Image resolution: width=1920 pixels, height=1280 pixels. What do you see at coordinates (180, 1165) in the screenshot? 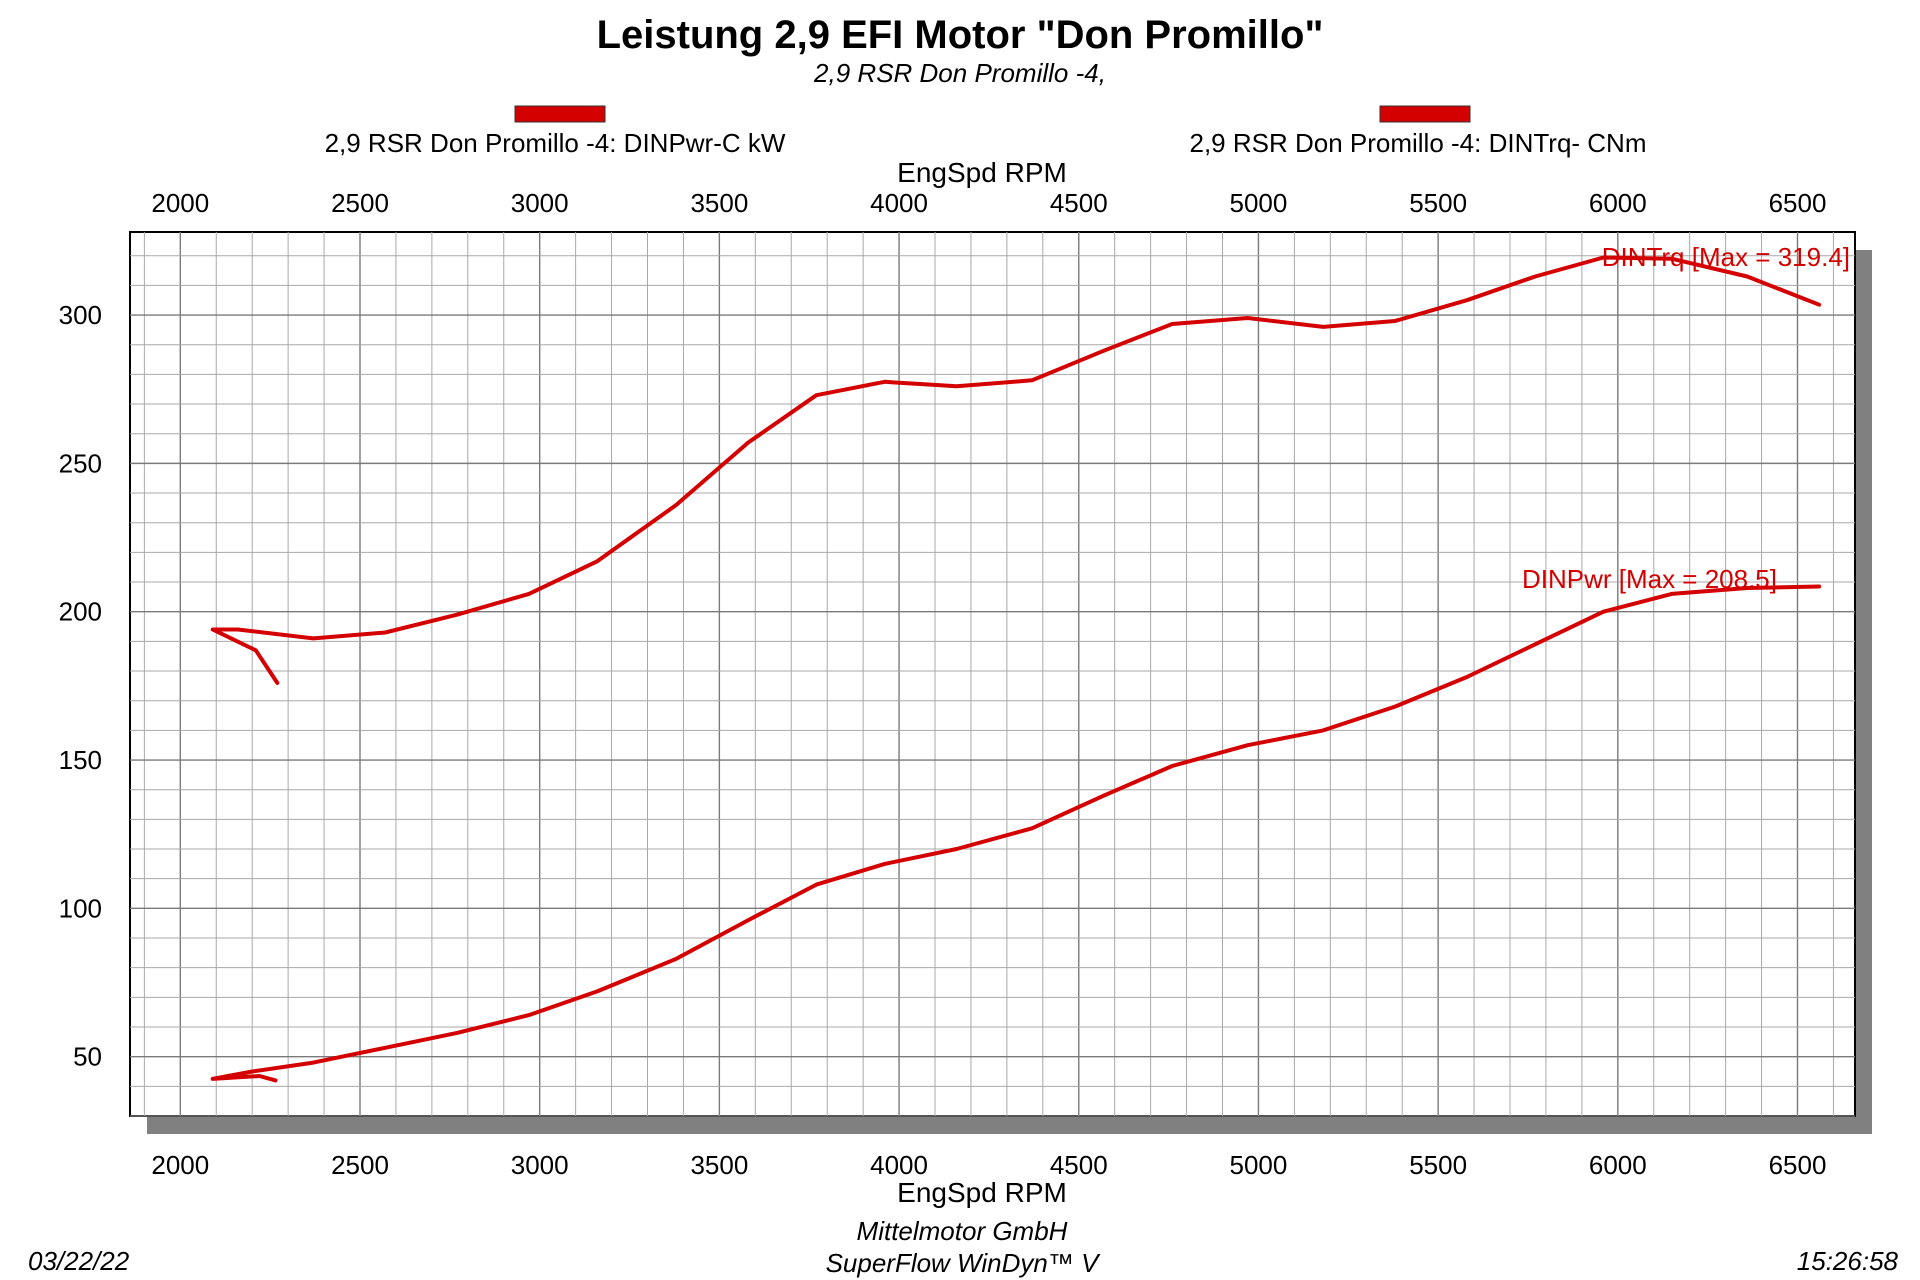
I see `x-tick-label-bottom: 2000` at bounding box center [180, 1165].